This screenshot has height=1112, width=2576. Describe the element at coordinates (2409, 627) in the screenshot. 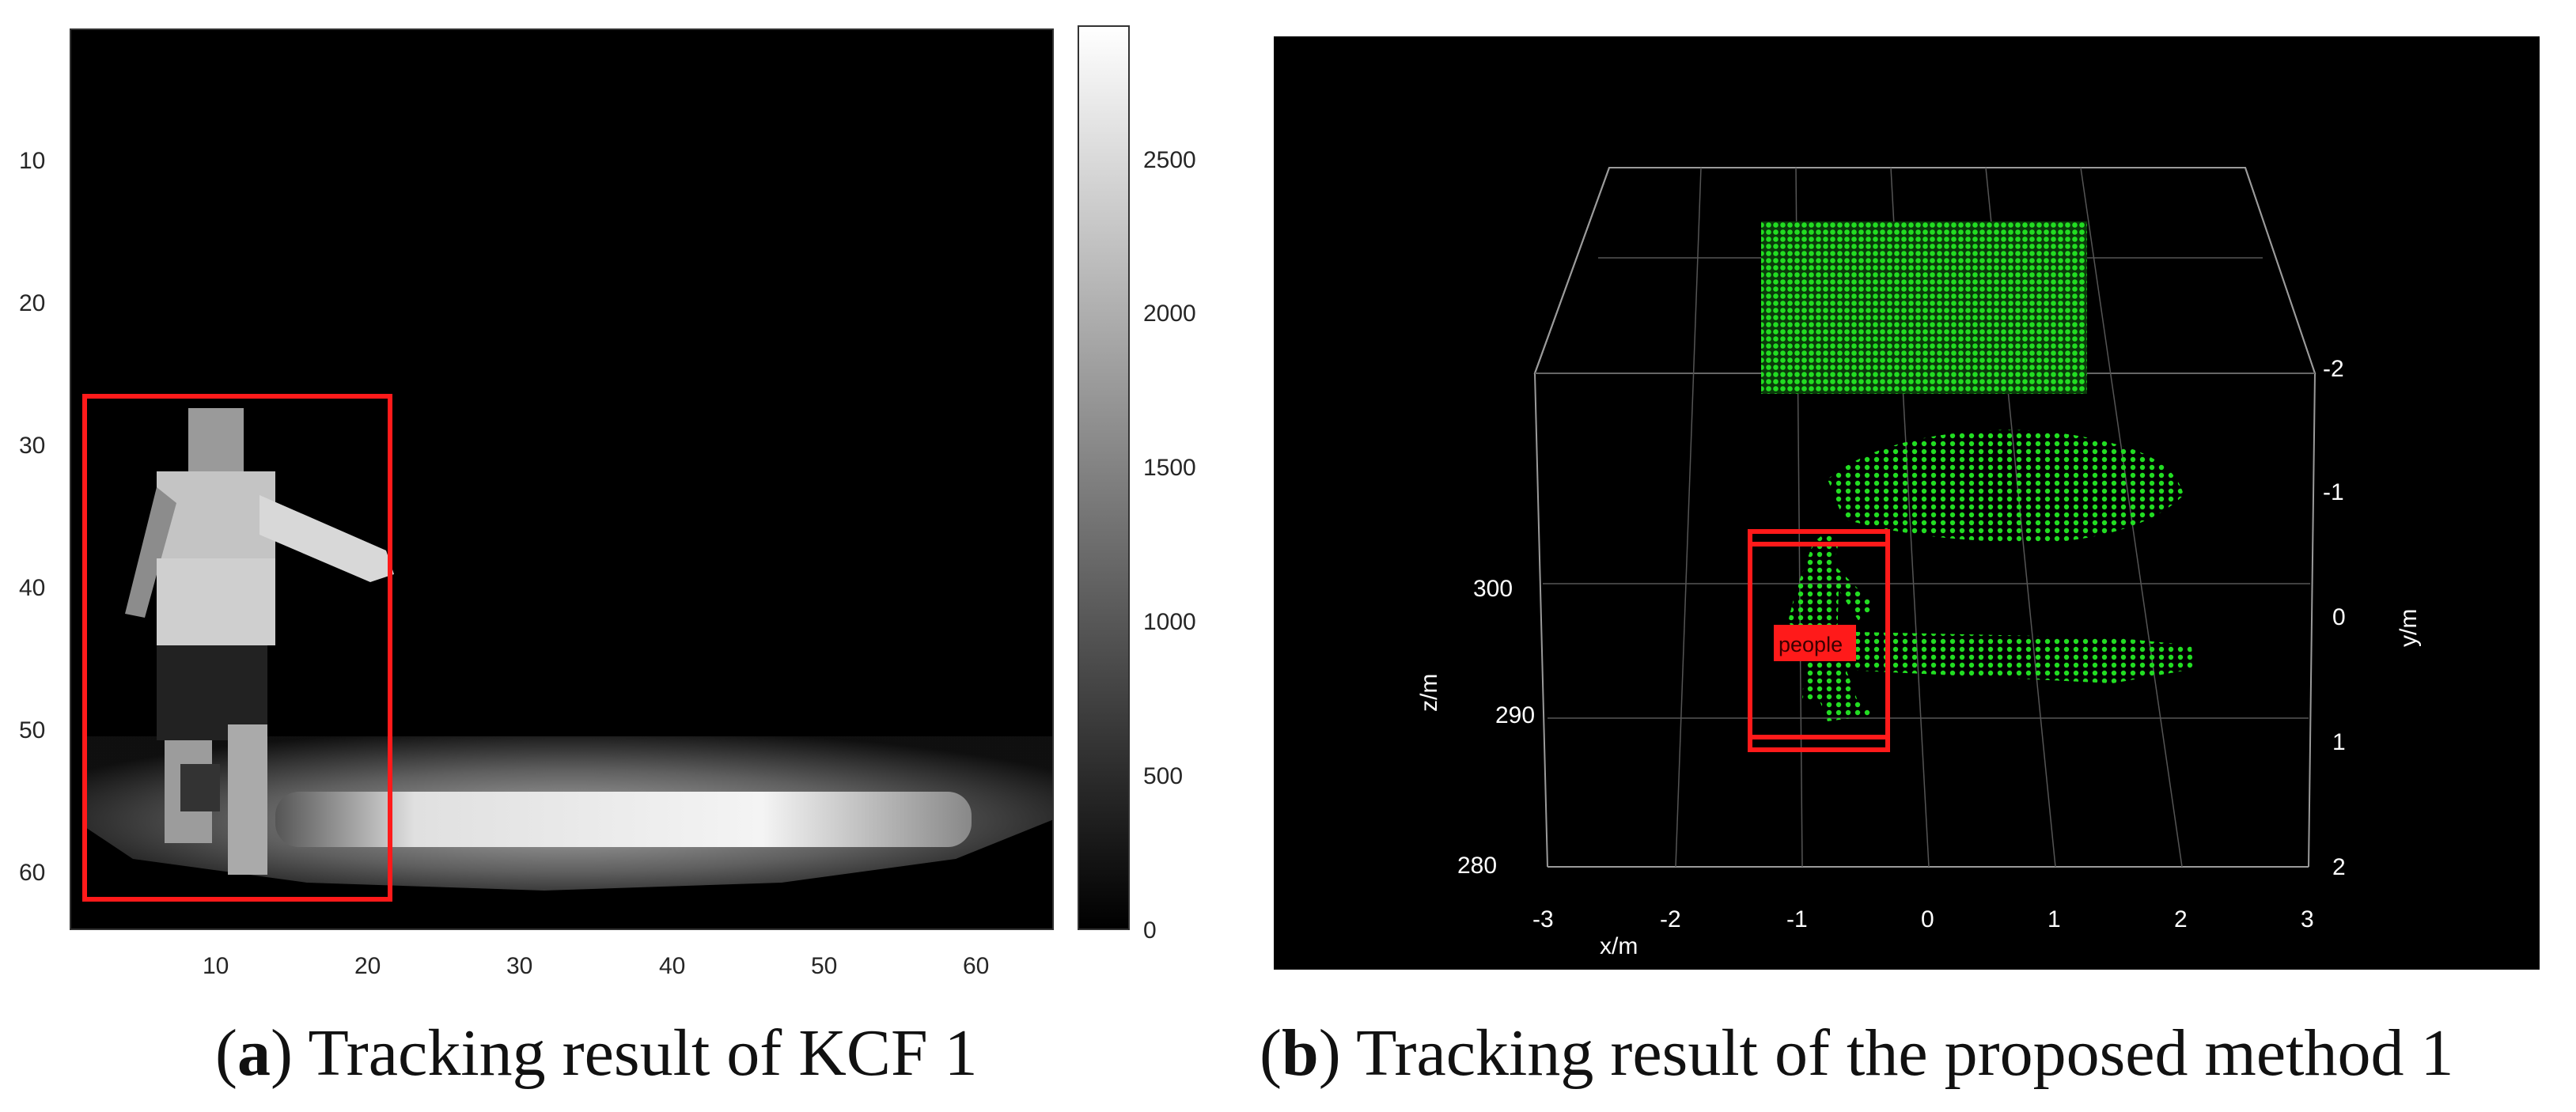

I see `y-axis-label: y/m` at that location.